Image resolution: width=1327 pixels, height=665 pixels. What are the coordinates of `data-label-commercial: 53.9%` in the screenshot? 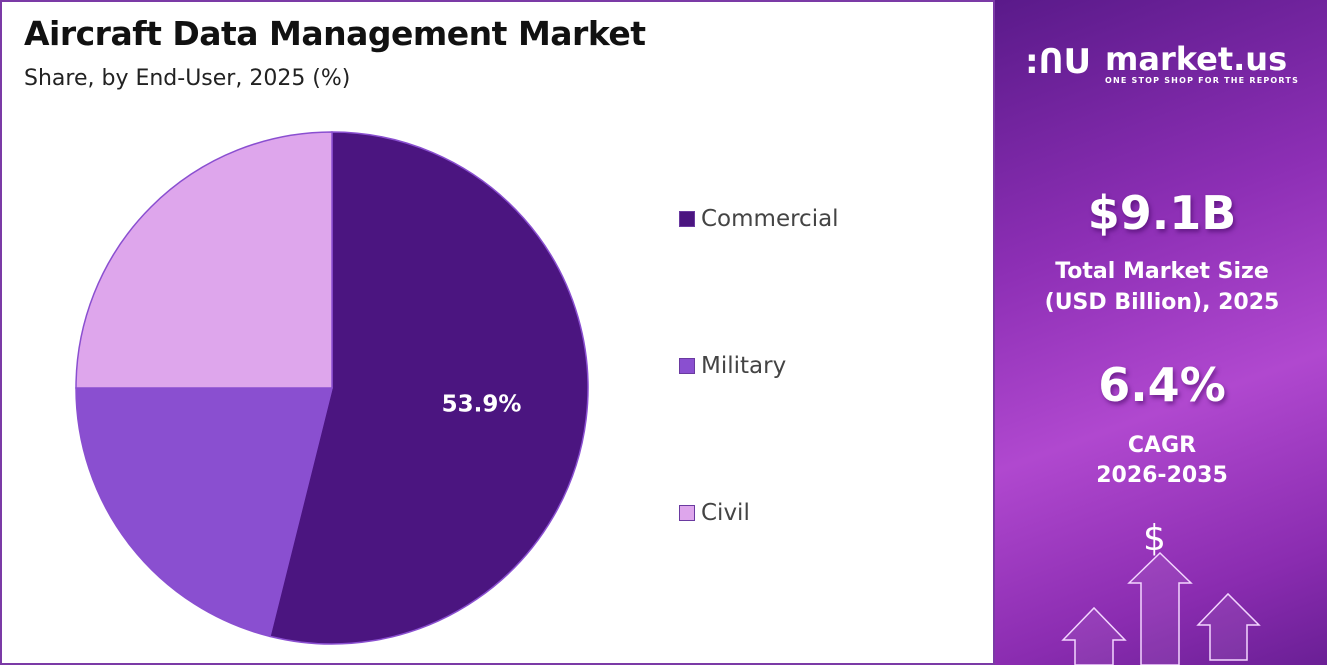 It's located at (482, 404).